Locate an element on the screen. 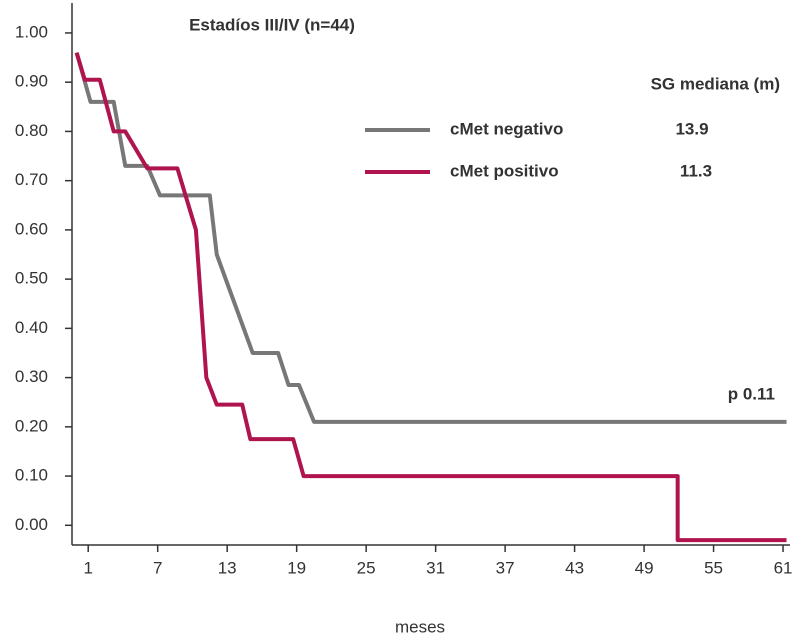  x-tick-label: 31 is located at coordinates (435, 567).